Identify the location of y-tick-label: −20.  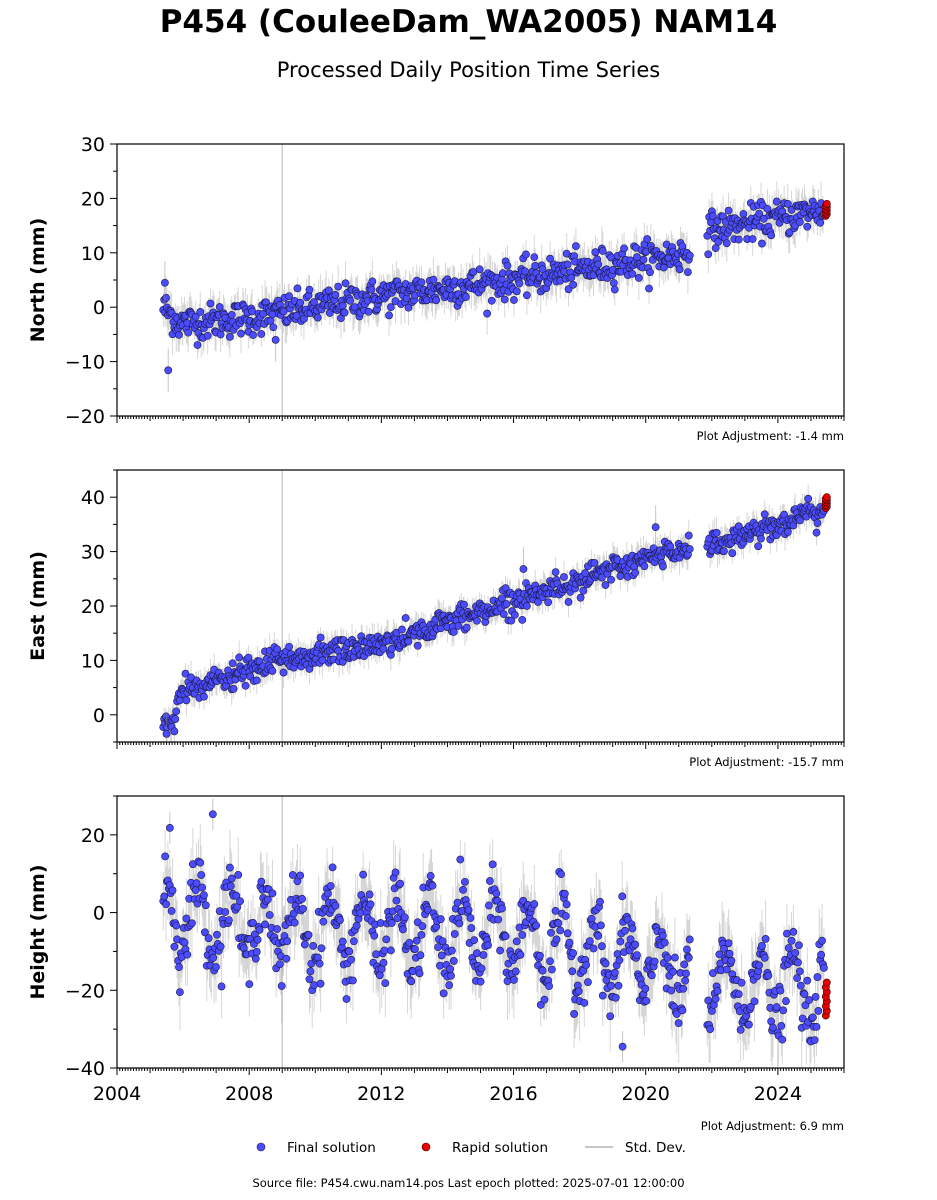
(85, 991).